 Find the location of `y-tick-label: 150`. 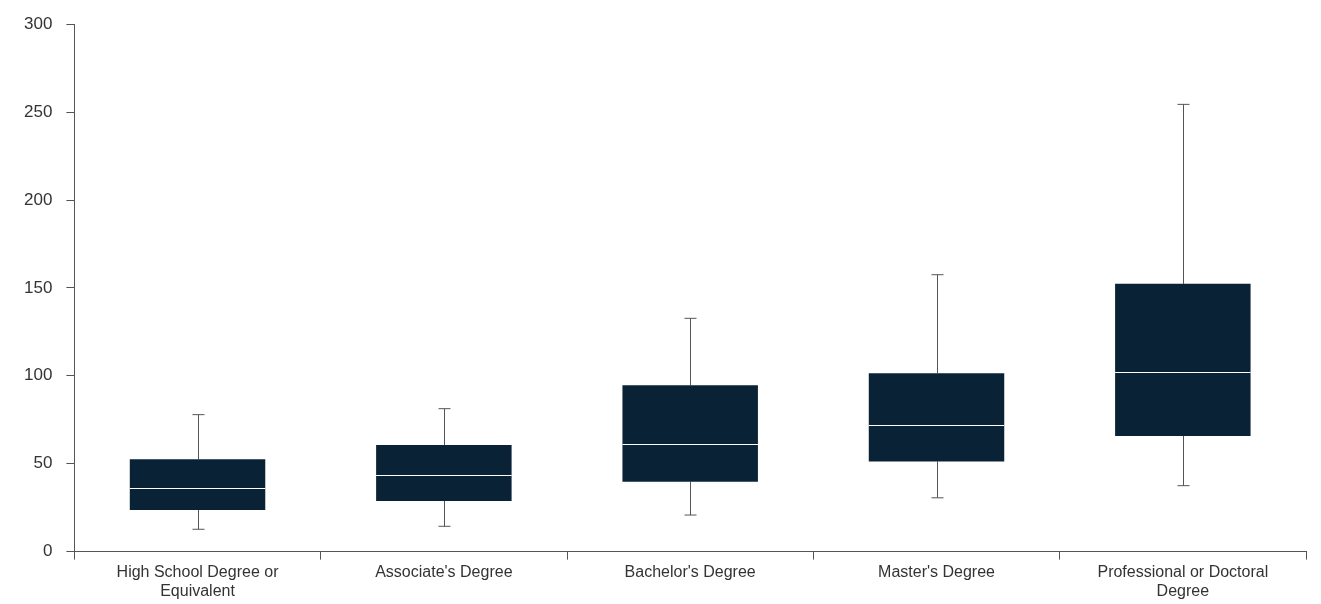

y-tick-label: 150 is located at coordinates (38, 287).